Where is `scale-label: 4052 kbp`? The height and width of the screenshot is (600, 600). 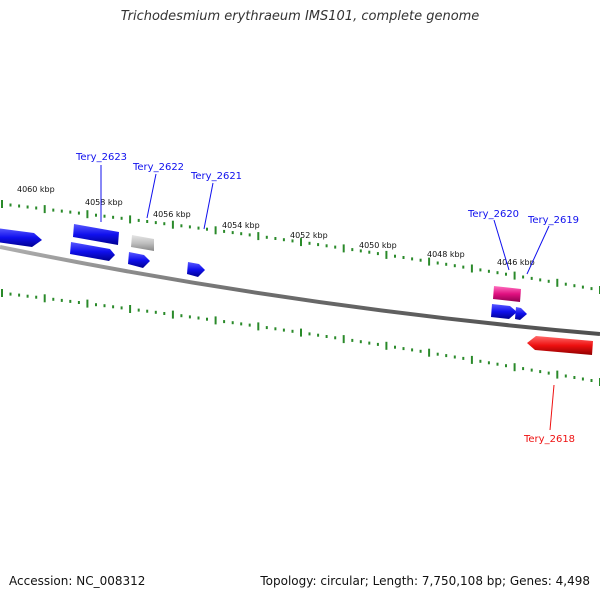
scale-label: 4052 kbp is located at coordinates (309, 235).